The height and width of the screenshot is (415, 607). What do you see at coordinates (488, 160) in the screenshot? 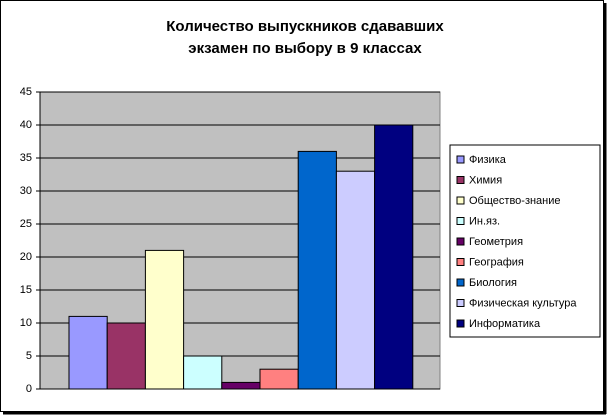
I see `legend-label: Физика` at bounding box center [488, 160].